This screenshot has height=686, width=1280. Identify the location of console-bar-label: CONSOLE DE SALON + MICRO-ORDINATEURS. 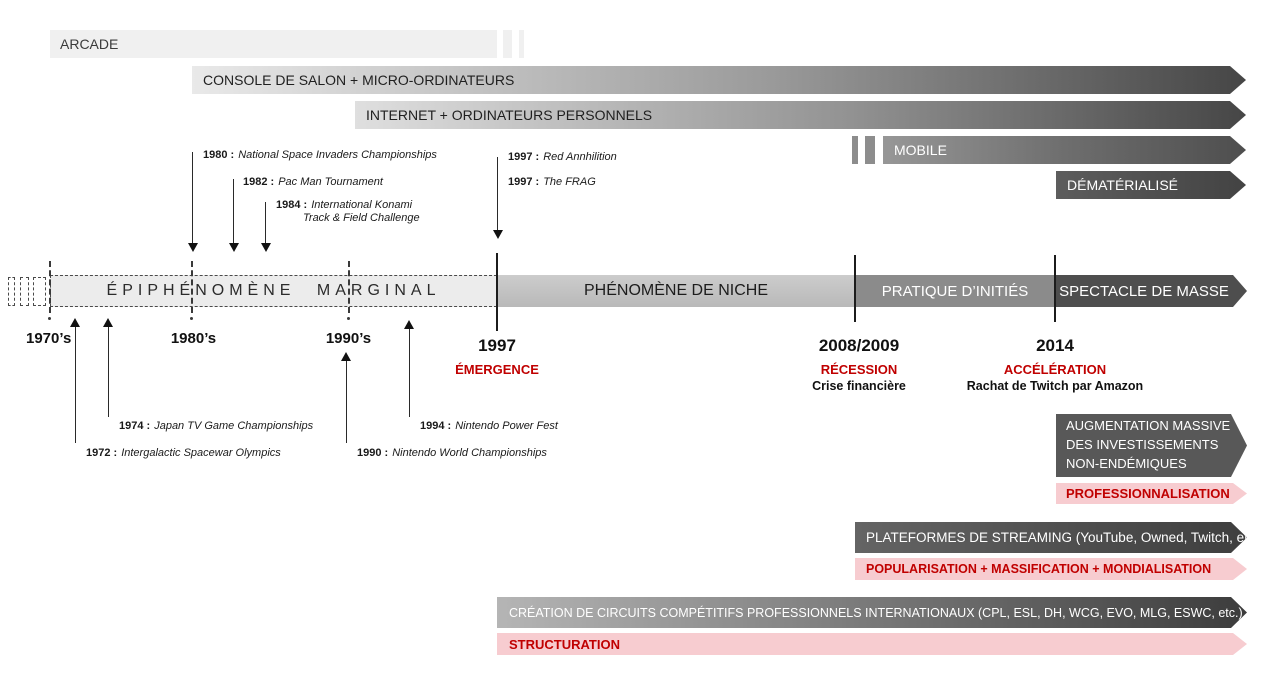
(359, 80).